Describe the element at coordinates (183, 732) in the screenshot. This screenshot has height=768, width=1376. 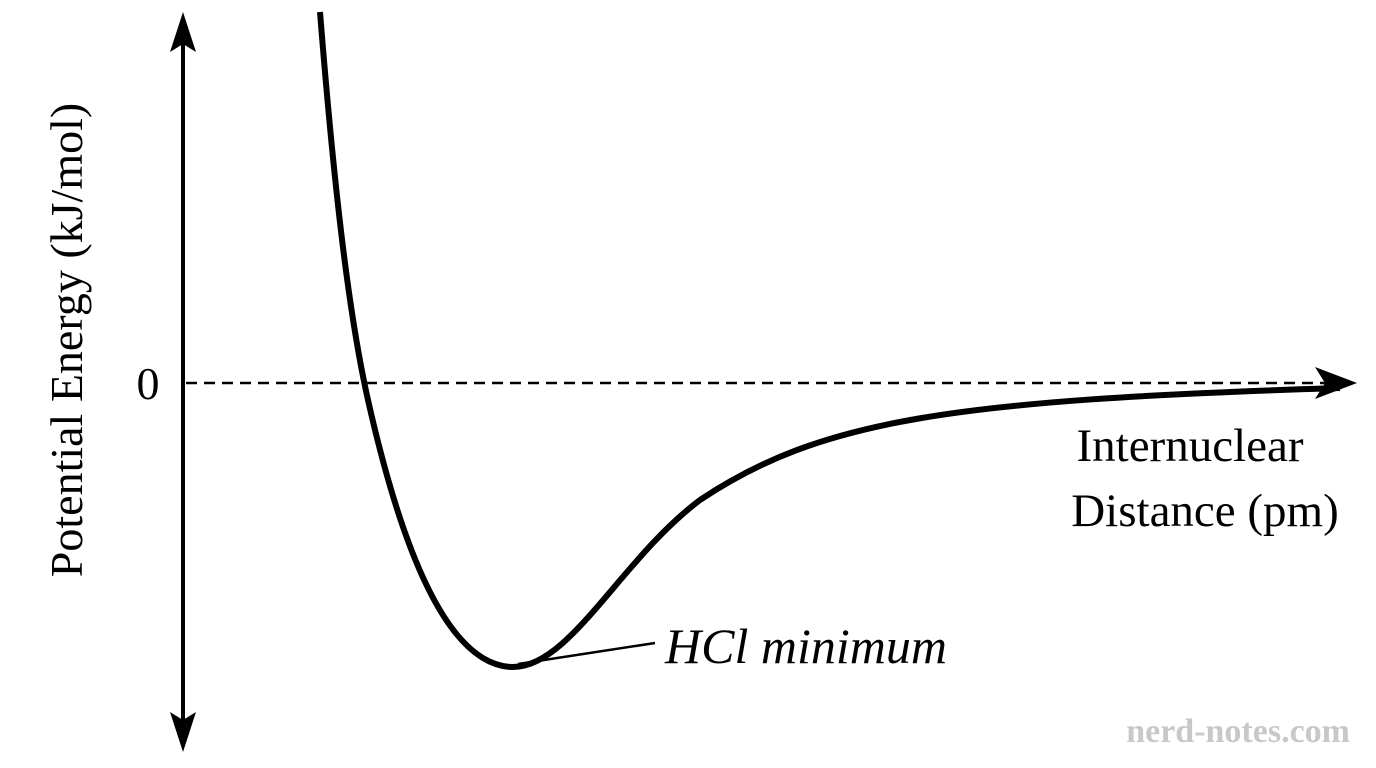
I see `y-arrow-bottom` at that location.